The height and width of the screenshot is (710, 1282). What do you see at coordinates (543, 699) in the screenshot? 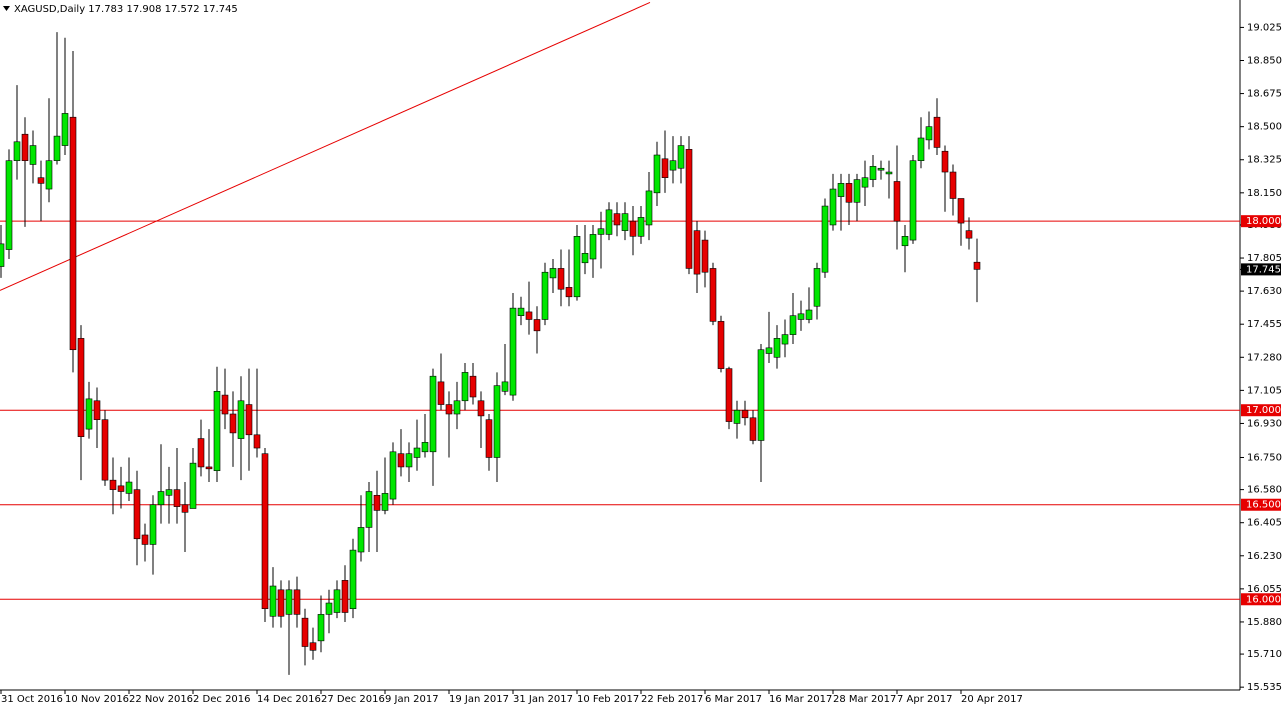
I see `x-tick-label: 31 Jan 2017` at bounding box center [543, 699].